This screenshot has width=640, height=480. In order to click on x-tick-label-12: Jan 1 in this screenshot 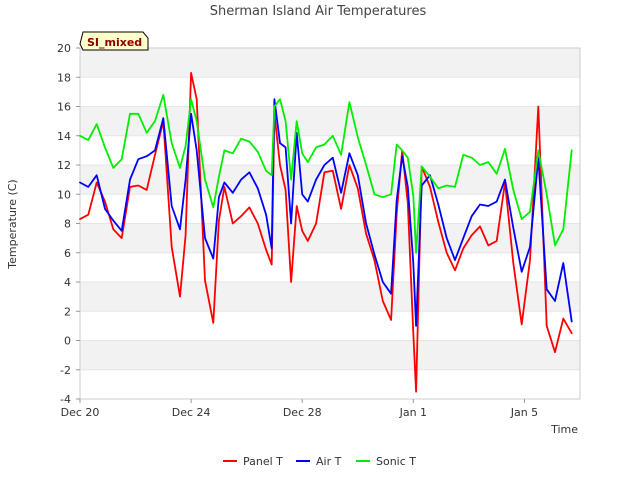, I will do `click(413, 412)`.